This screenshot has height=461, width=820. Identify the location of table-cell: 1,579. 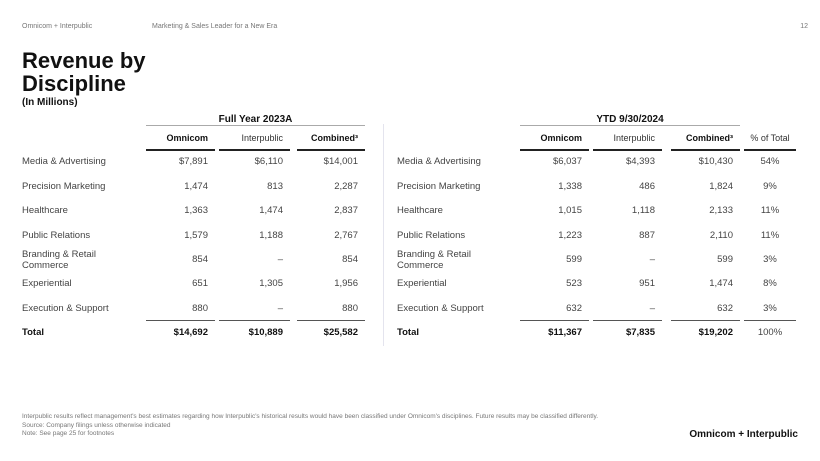
(196, 235).